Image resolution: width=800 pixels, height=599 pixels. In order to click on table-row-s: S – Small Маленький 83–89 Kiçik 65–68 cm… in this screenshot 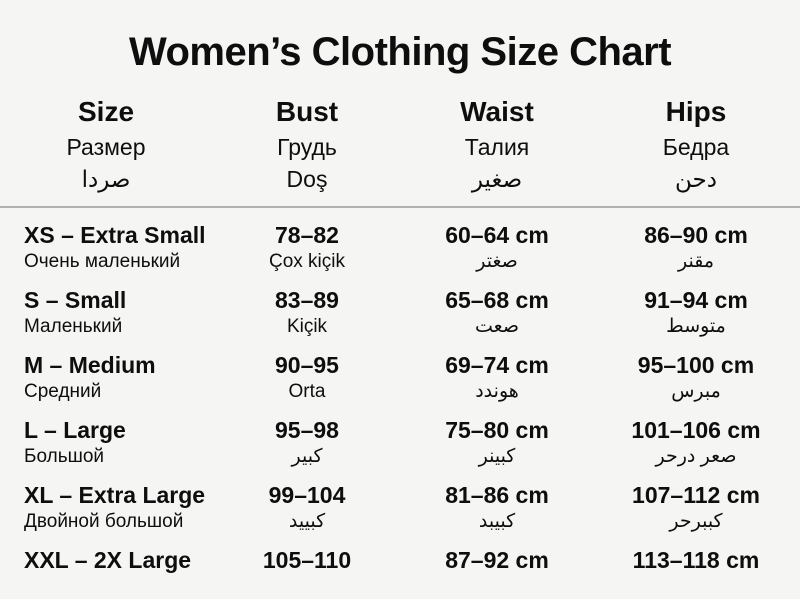, I will do `click(400, 313)`.